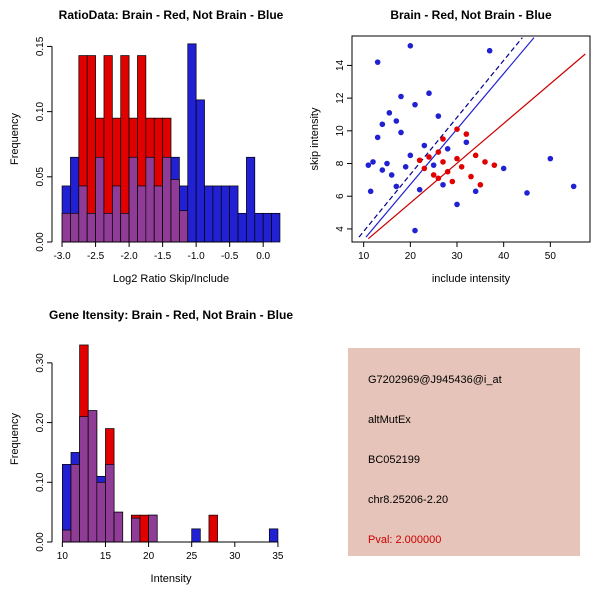  I want to click on svg-text: -1.5, so click(163, 256).